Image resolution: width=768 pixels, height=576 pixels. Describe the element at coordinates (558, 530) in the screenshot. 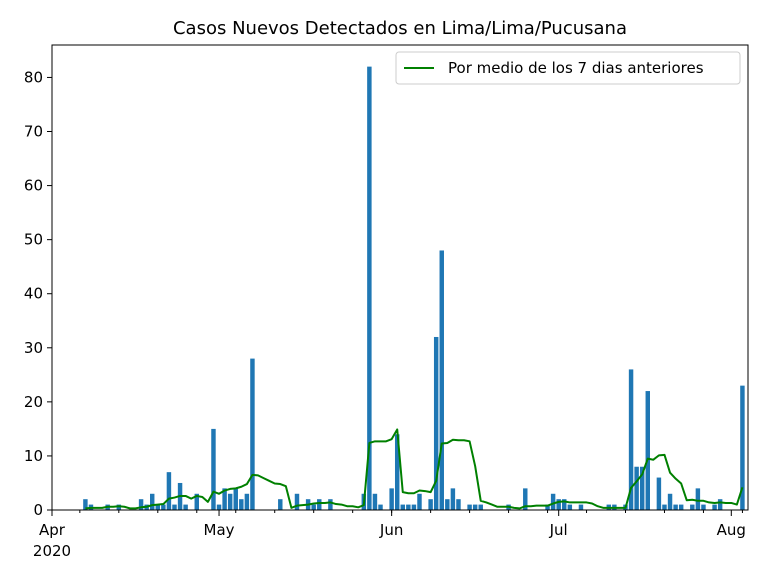

I see `x-tick-label: Jul` at that location.